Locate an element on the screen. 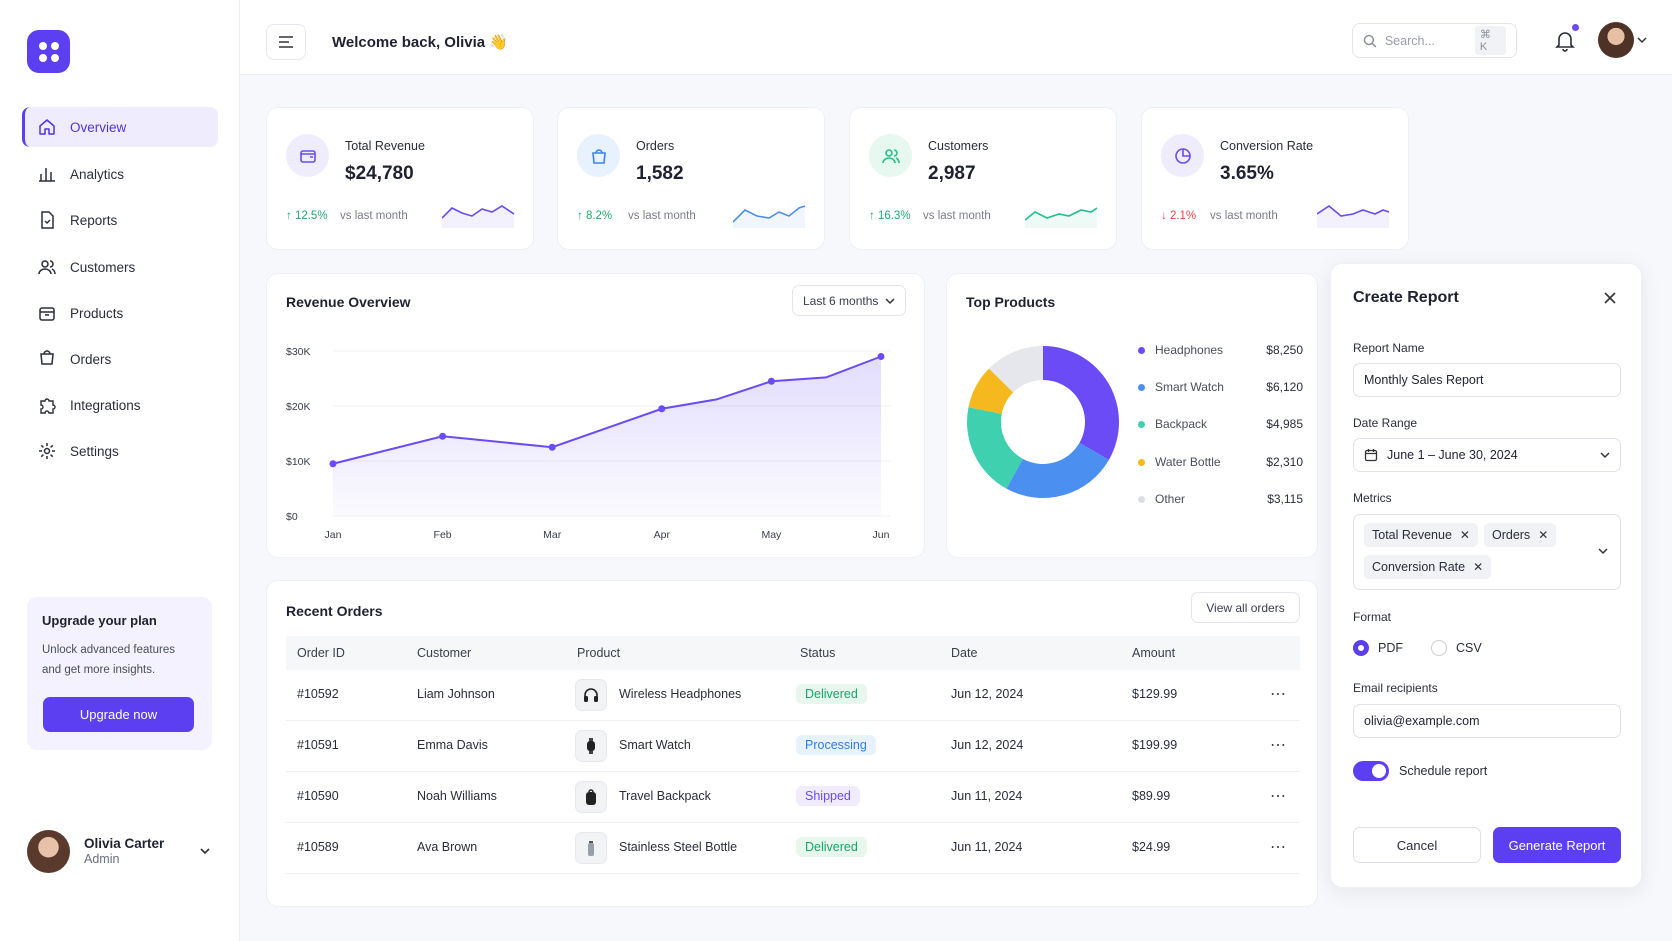 The image size is (1672, 941). notification-dot is located at coordinates (1575, 27).